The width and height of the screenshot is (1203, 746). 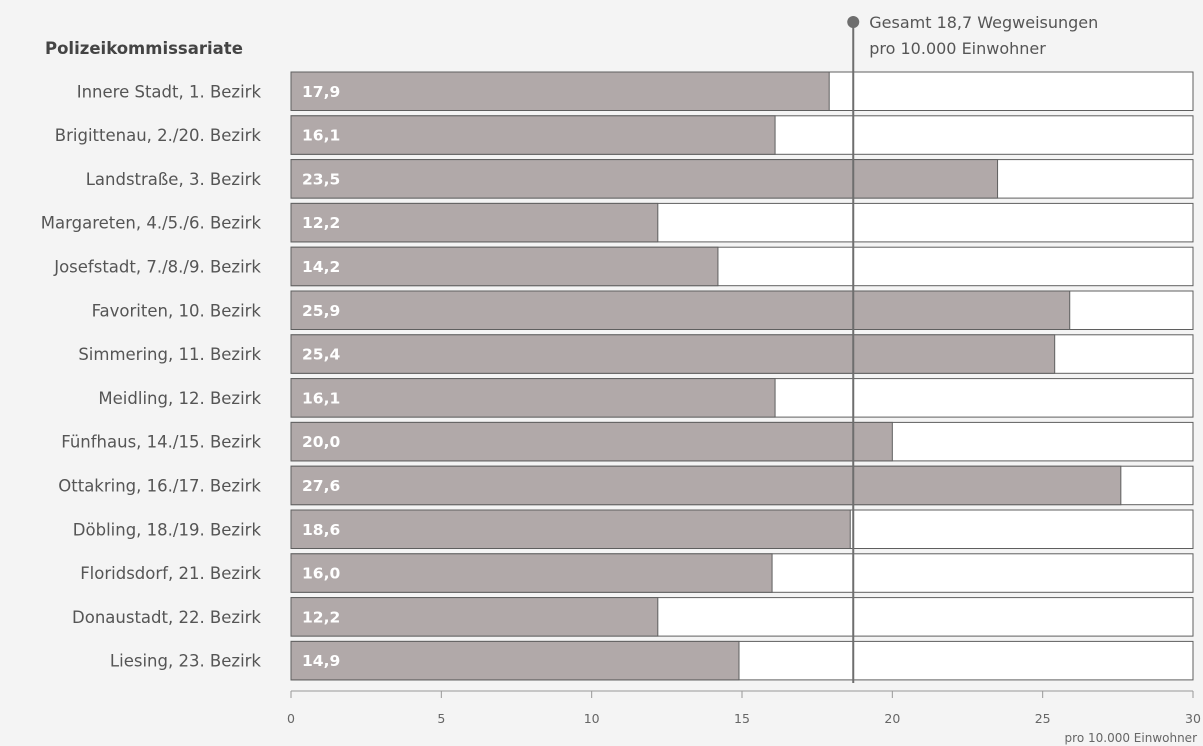 I want to click on category-label: Ottakring, 16./17. Bezirk, so click(x=159, y=485).